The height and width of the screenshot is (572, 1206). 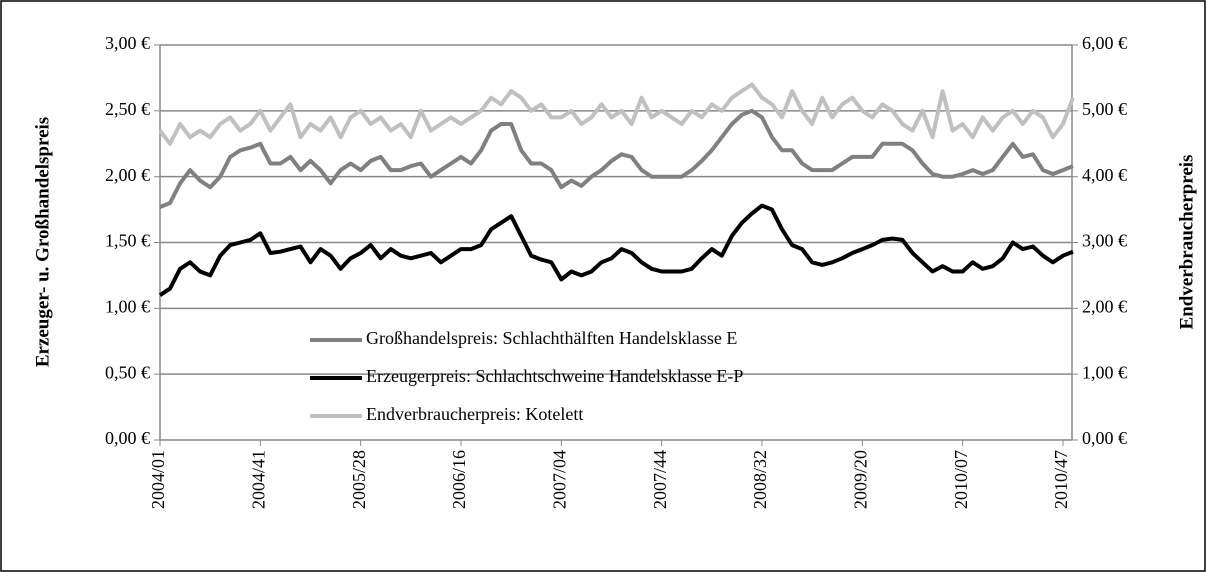 I want to click on y2-tick-label: 2,00 €, so click(x=1104, y=306).